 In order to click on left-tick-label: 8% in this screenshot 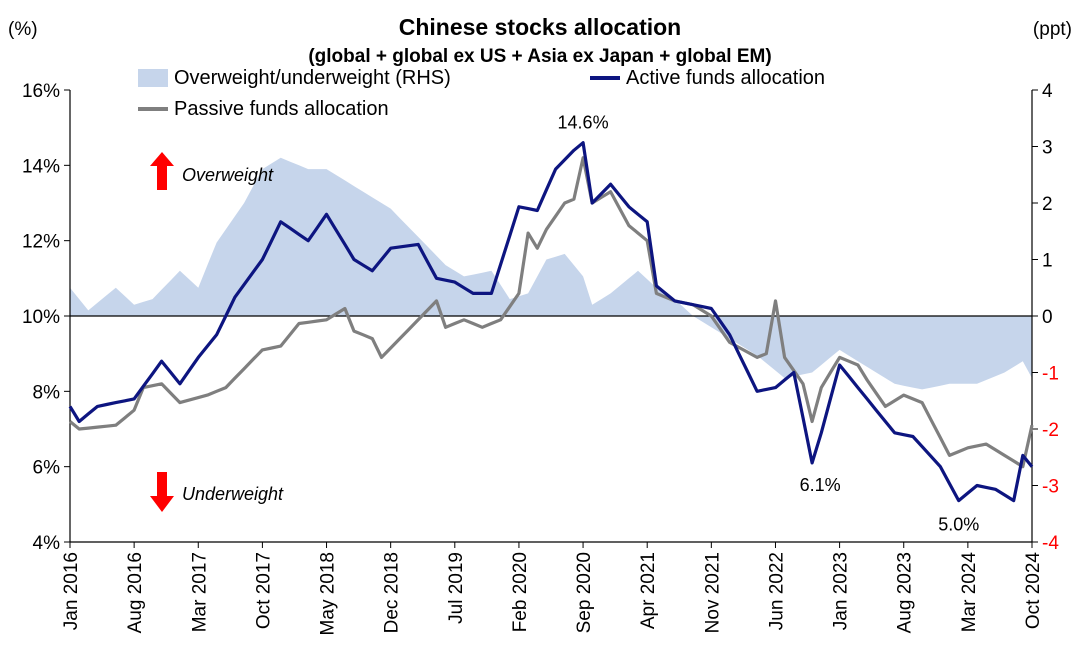, I will do `click(47, 392)`.